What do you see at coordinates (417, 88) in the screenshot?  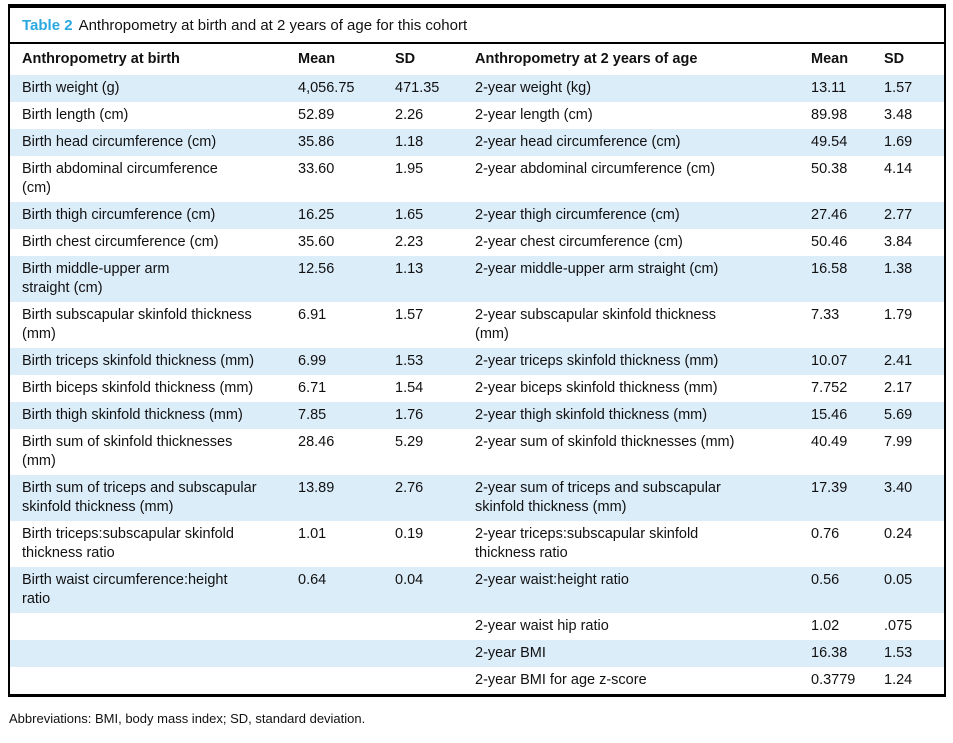 I see `cell-birth-sd: 471.35` at bounding box center [417, 88].